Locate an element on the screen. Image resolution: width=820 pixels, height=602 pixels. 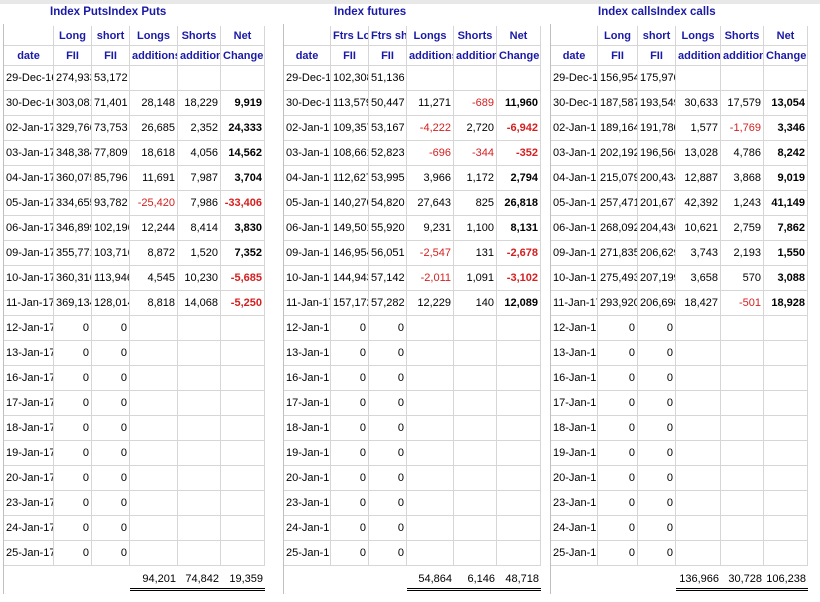
cell-net-change: 7,352 is located at coordinates (243, 253).